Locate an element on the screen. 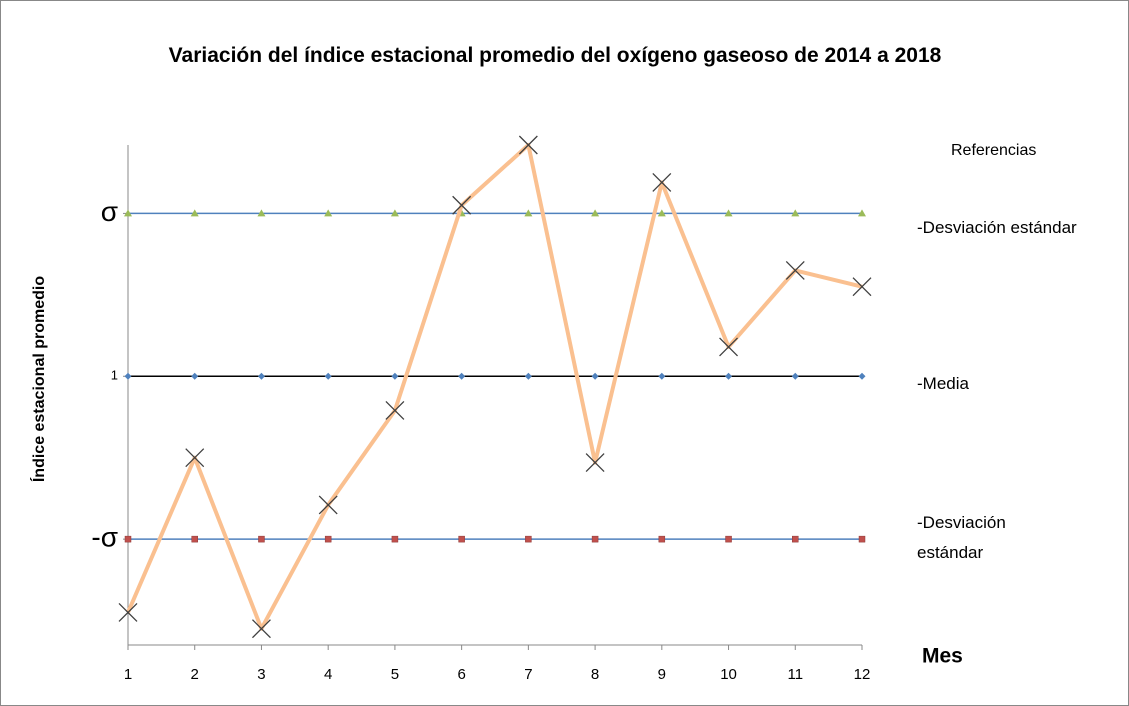  x-tick-label: 2 is located at coordinates (195, 674).